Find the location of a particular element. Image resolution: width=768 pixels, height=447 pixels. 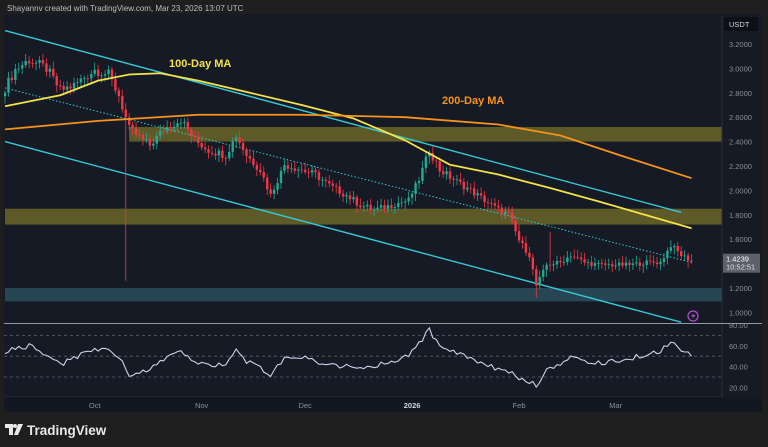

currency-badge is located at coordinates (741, 24).